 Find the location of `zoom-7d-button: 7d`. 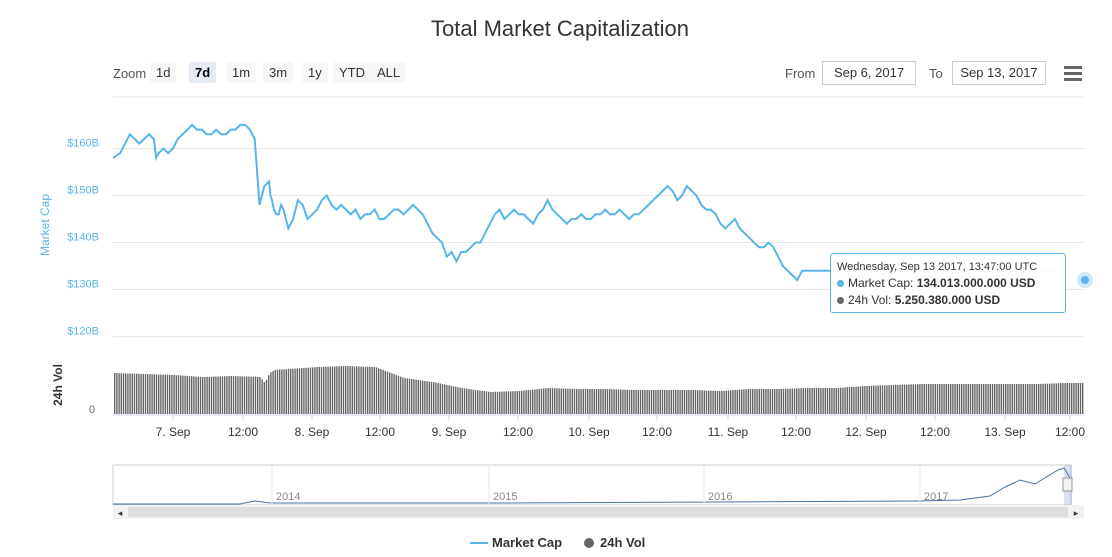

zoom-7d-button: 7d is located at coordinates (203, 72).